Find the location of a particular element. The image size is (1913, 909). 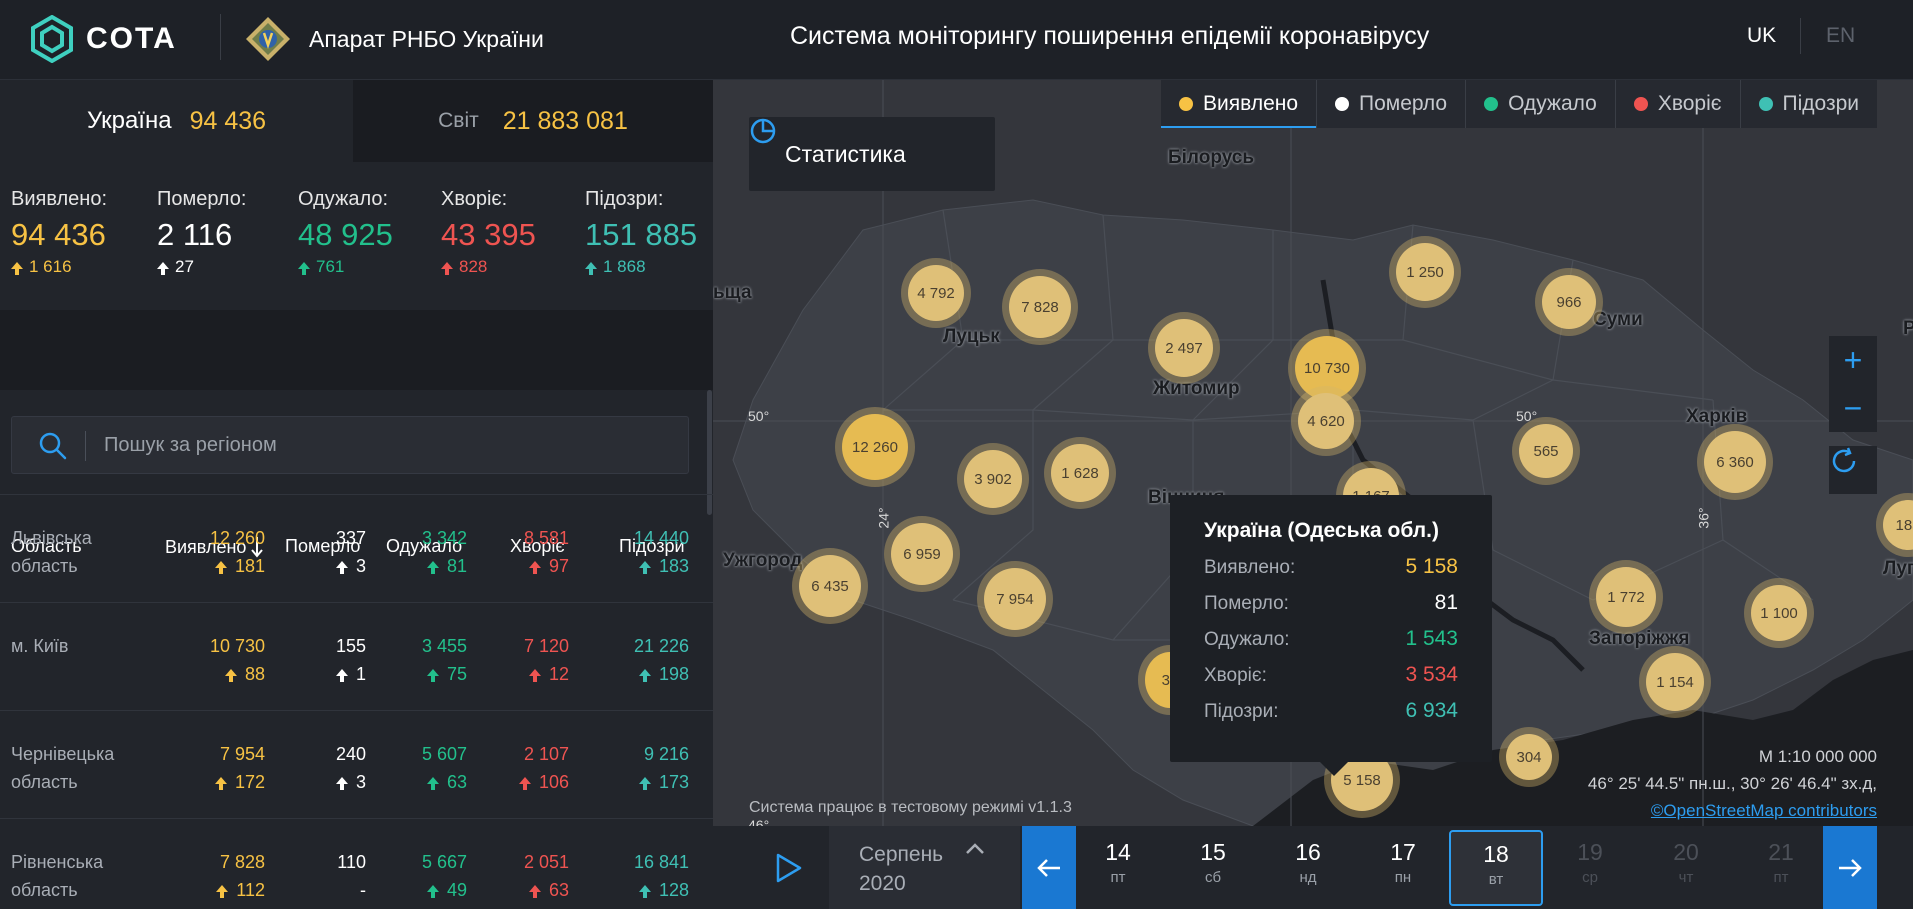

day-21: 21 пт is located at coordinates (1781, 867).